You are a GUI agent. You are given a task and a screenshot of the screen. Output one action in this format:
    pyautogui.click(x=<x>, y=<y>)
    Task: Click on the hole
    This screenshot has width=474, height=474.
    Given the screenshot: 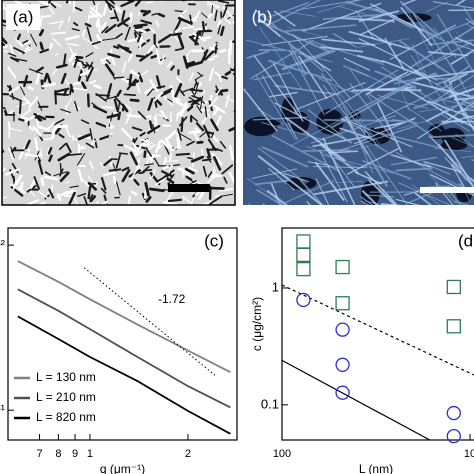 What is the action you would take?
    pyautogui.click(x=413, y=18)
    